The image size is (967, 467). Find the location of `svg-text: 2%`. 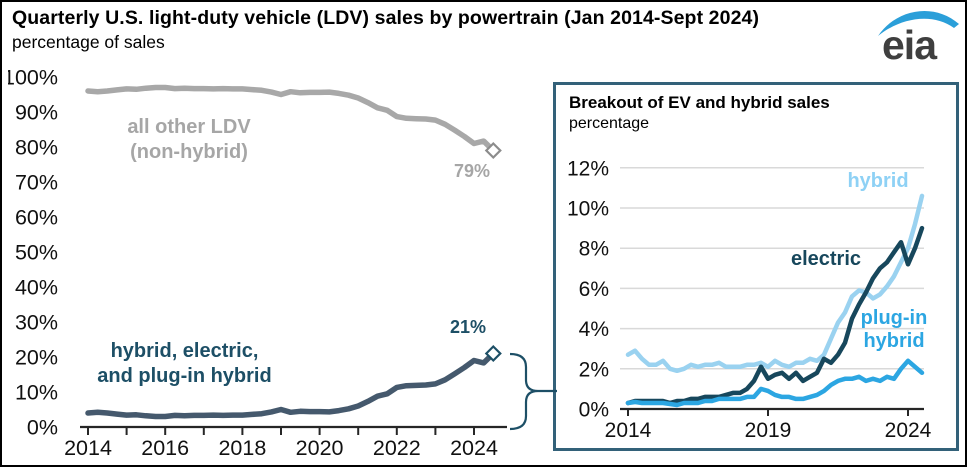

svg-text: 2% is located at coordinates (594, 369).